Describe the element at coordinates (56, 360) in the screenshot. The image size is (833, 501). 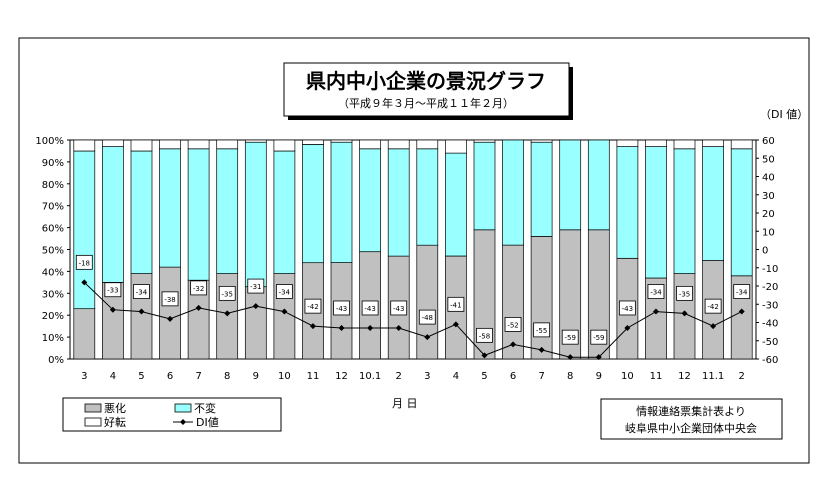
I see `left-tick-label: 0%` at that location.